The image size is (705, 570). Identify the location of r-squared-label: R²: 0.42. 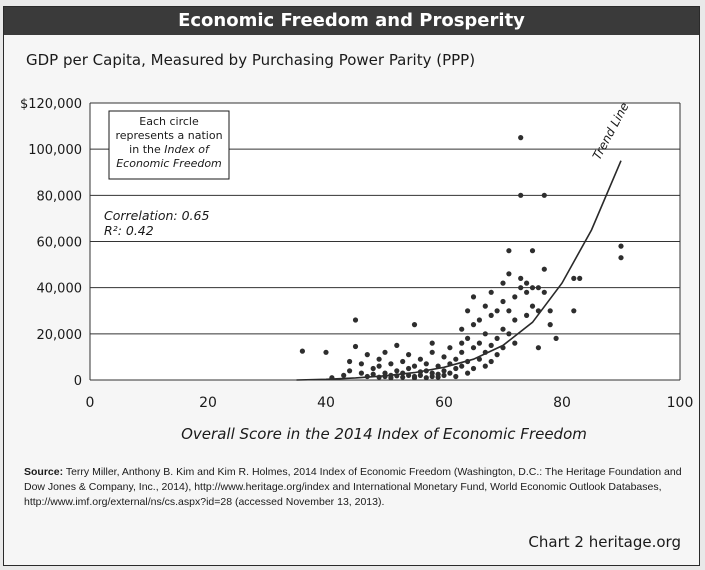
(129, 230).